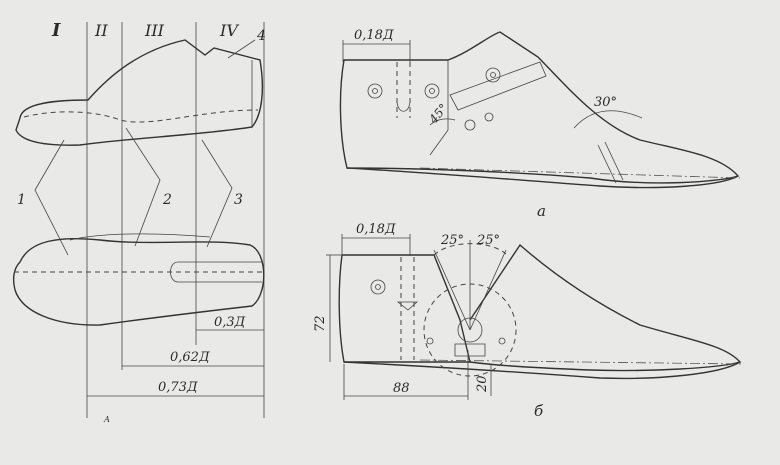  I want to click on view-a-sole-line, so click(542, 178).